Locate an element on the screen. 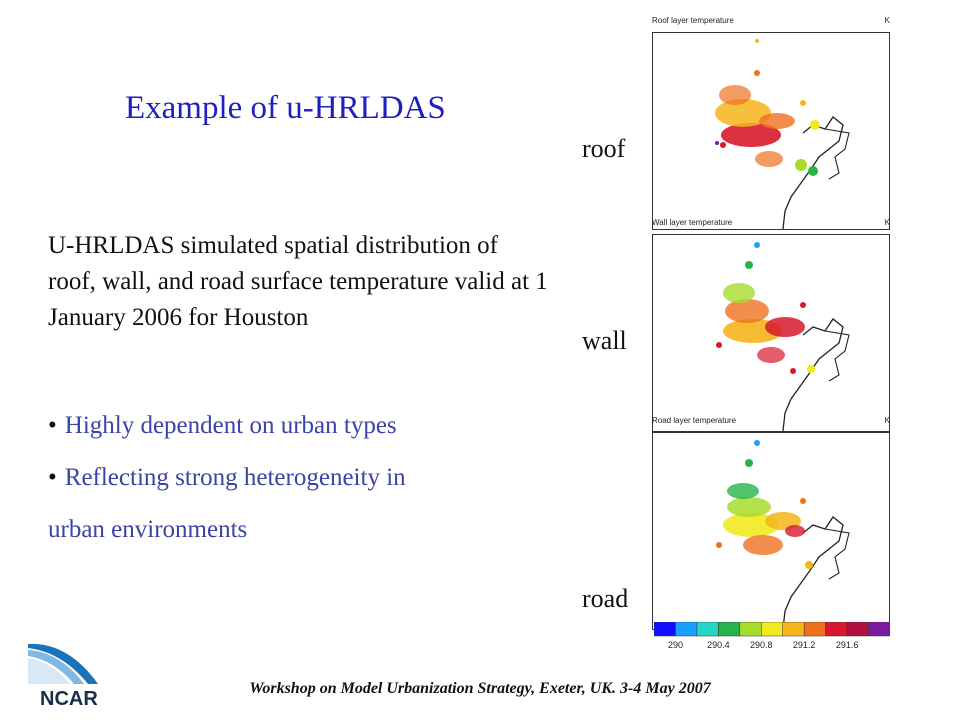 Image resolution: width=960 pixels, height=720 pixels. bullet-text: Highly dependent on urban types is located at coordinates (230, 425).